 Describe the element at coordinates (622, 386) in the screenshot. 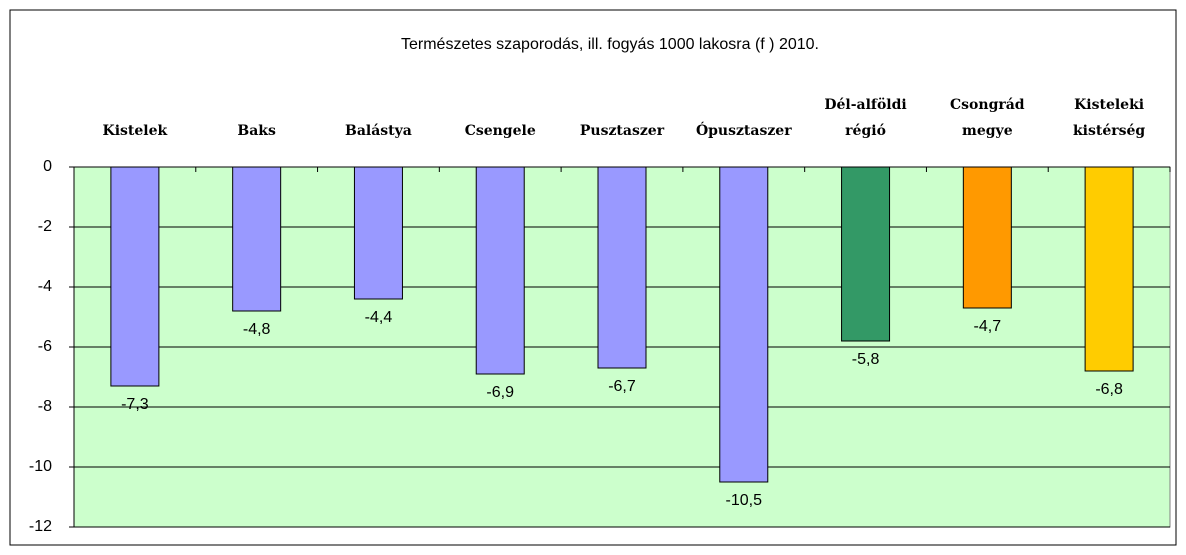

I see `data-label: -6,7` at that location.